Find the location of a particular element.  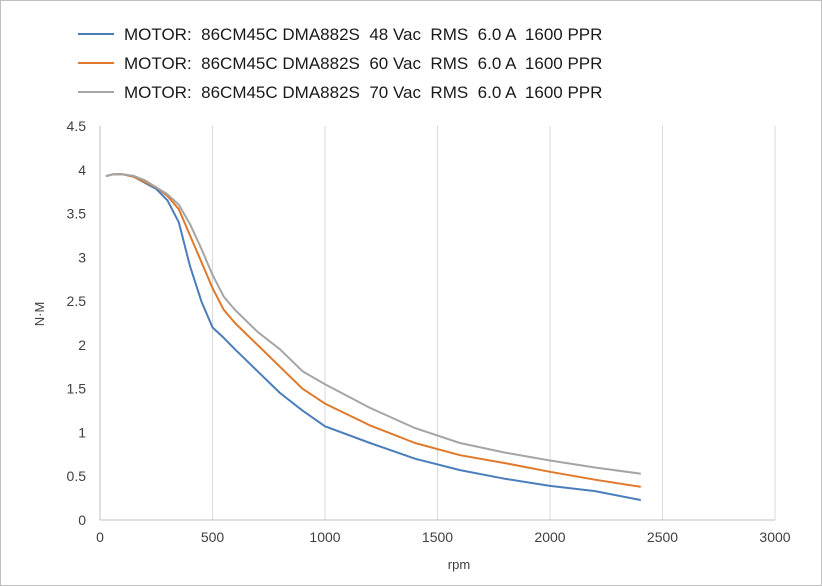

y-axis-label: N·M is located at coordinates (39, 314).